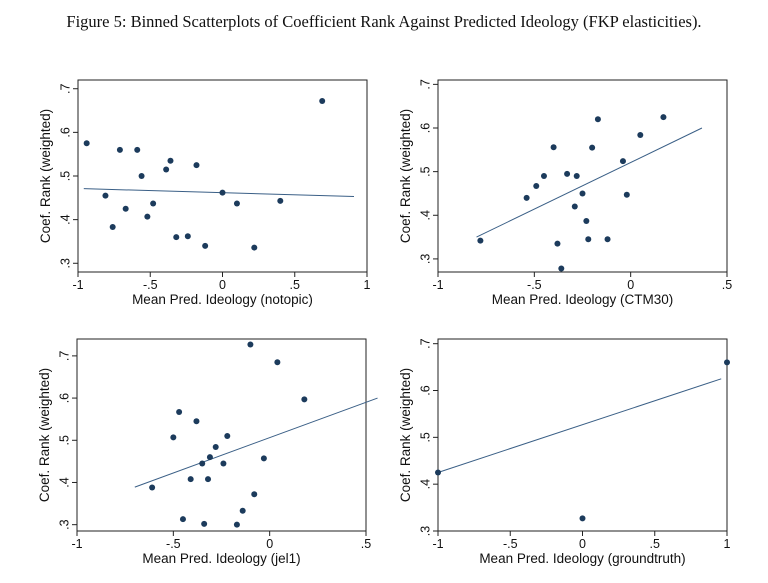 The image size is (768, 583). Describe the element at coordinates (583, 299) in the screenshot. I see `x-axis-title: Mean Pred. Ideology (CTM30)` at that location.